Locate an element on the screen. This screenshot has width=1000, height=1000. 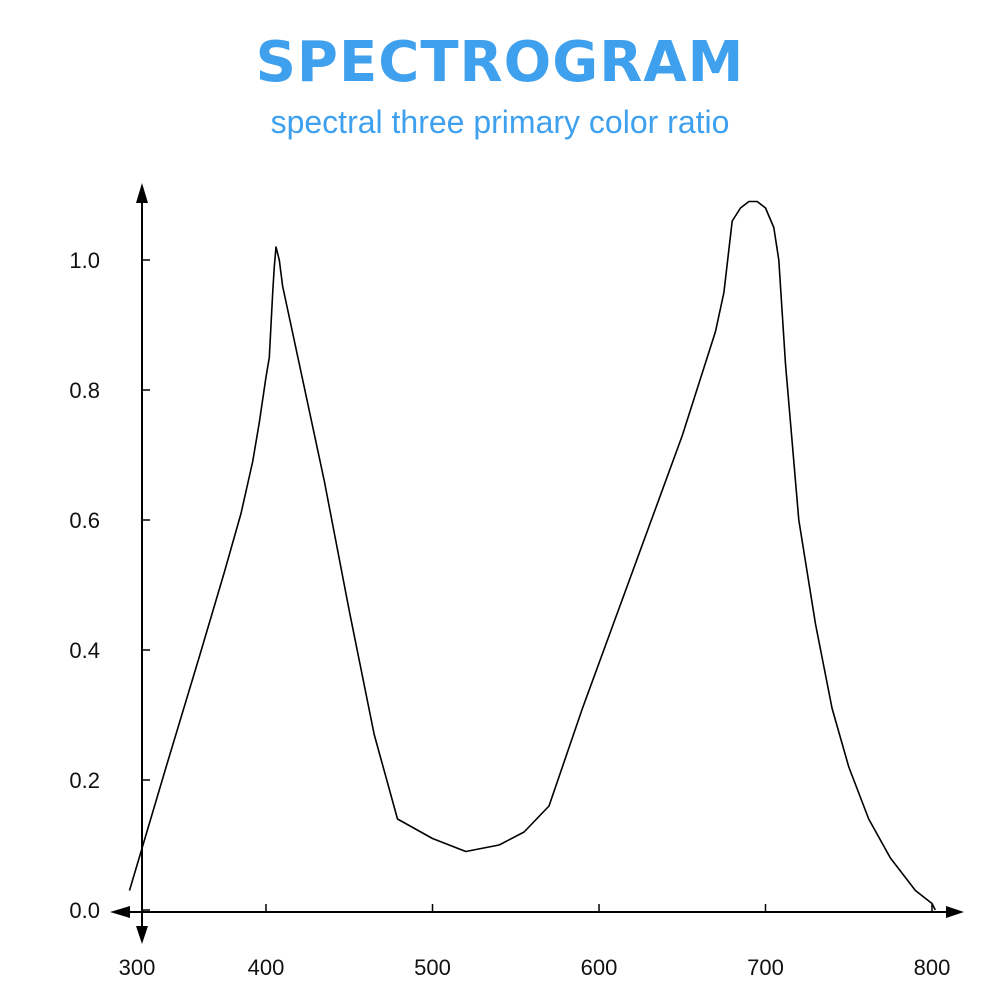
x-tick-label: 800 is located at coordinates (932, 967).